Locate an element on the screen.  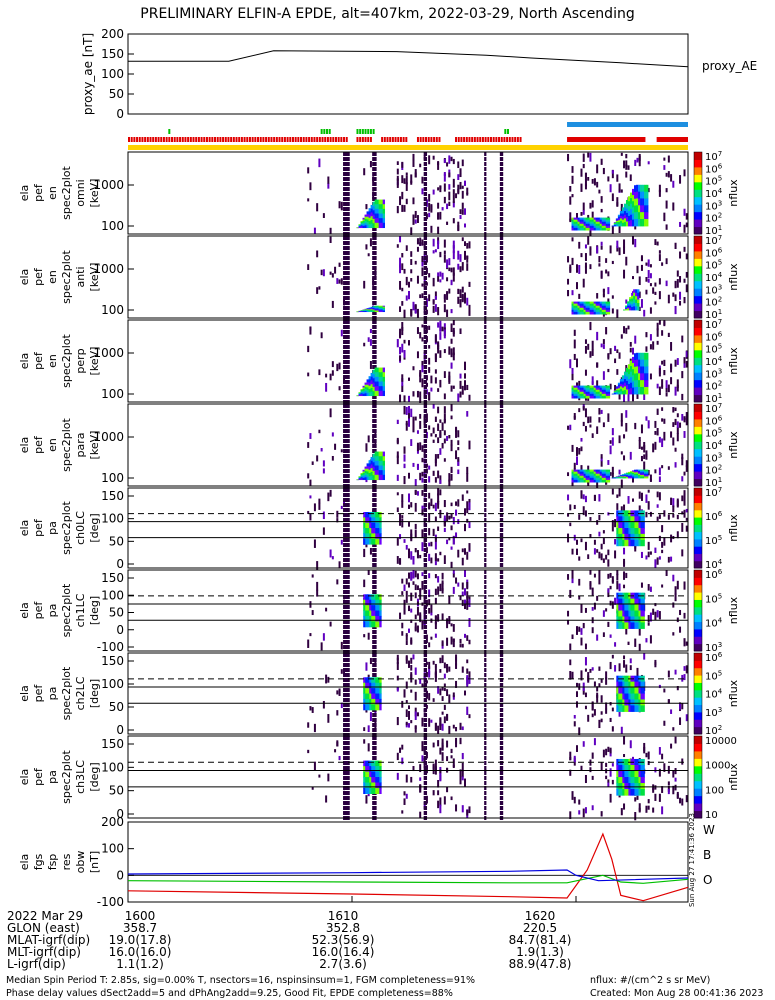
colorbar-tick-label: 10⁷ is located at coordinates (713, 240).